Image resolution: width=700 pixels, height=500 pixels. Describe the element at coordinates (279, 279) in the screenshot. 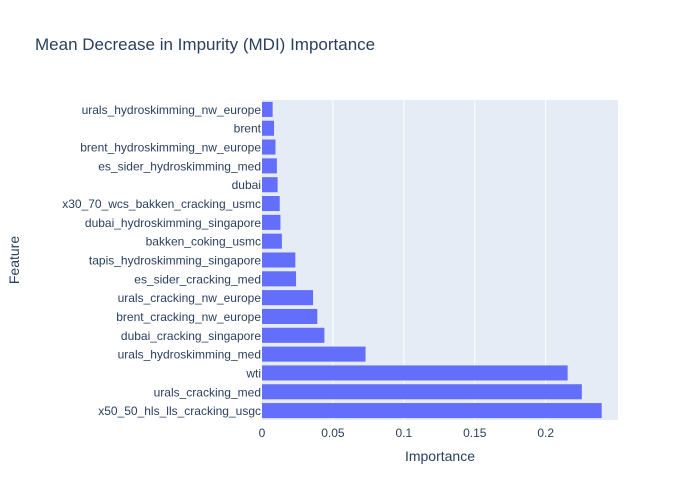

I see `bar-es_sider_cracking_med` at that location.